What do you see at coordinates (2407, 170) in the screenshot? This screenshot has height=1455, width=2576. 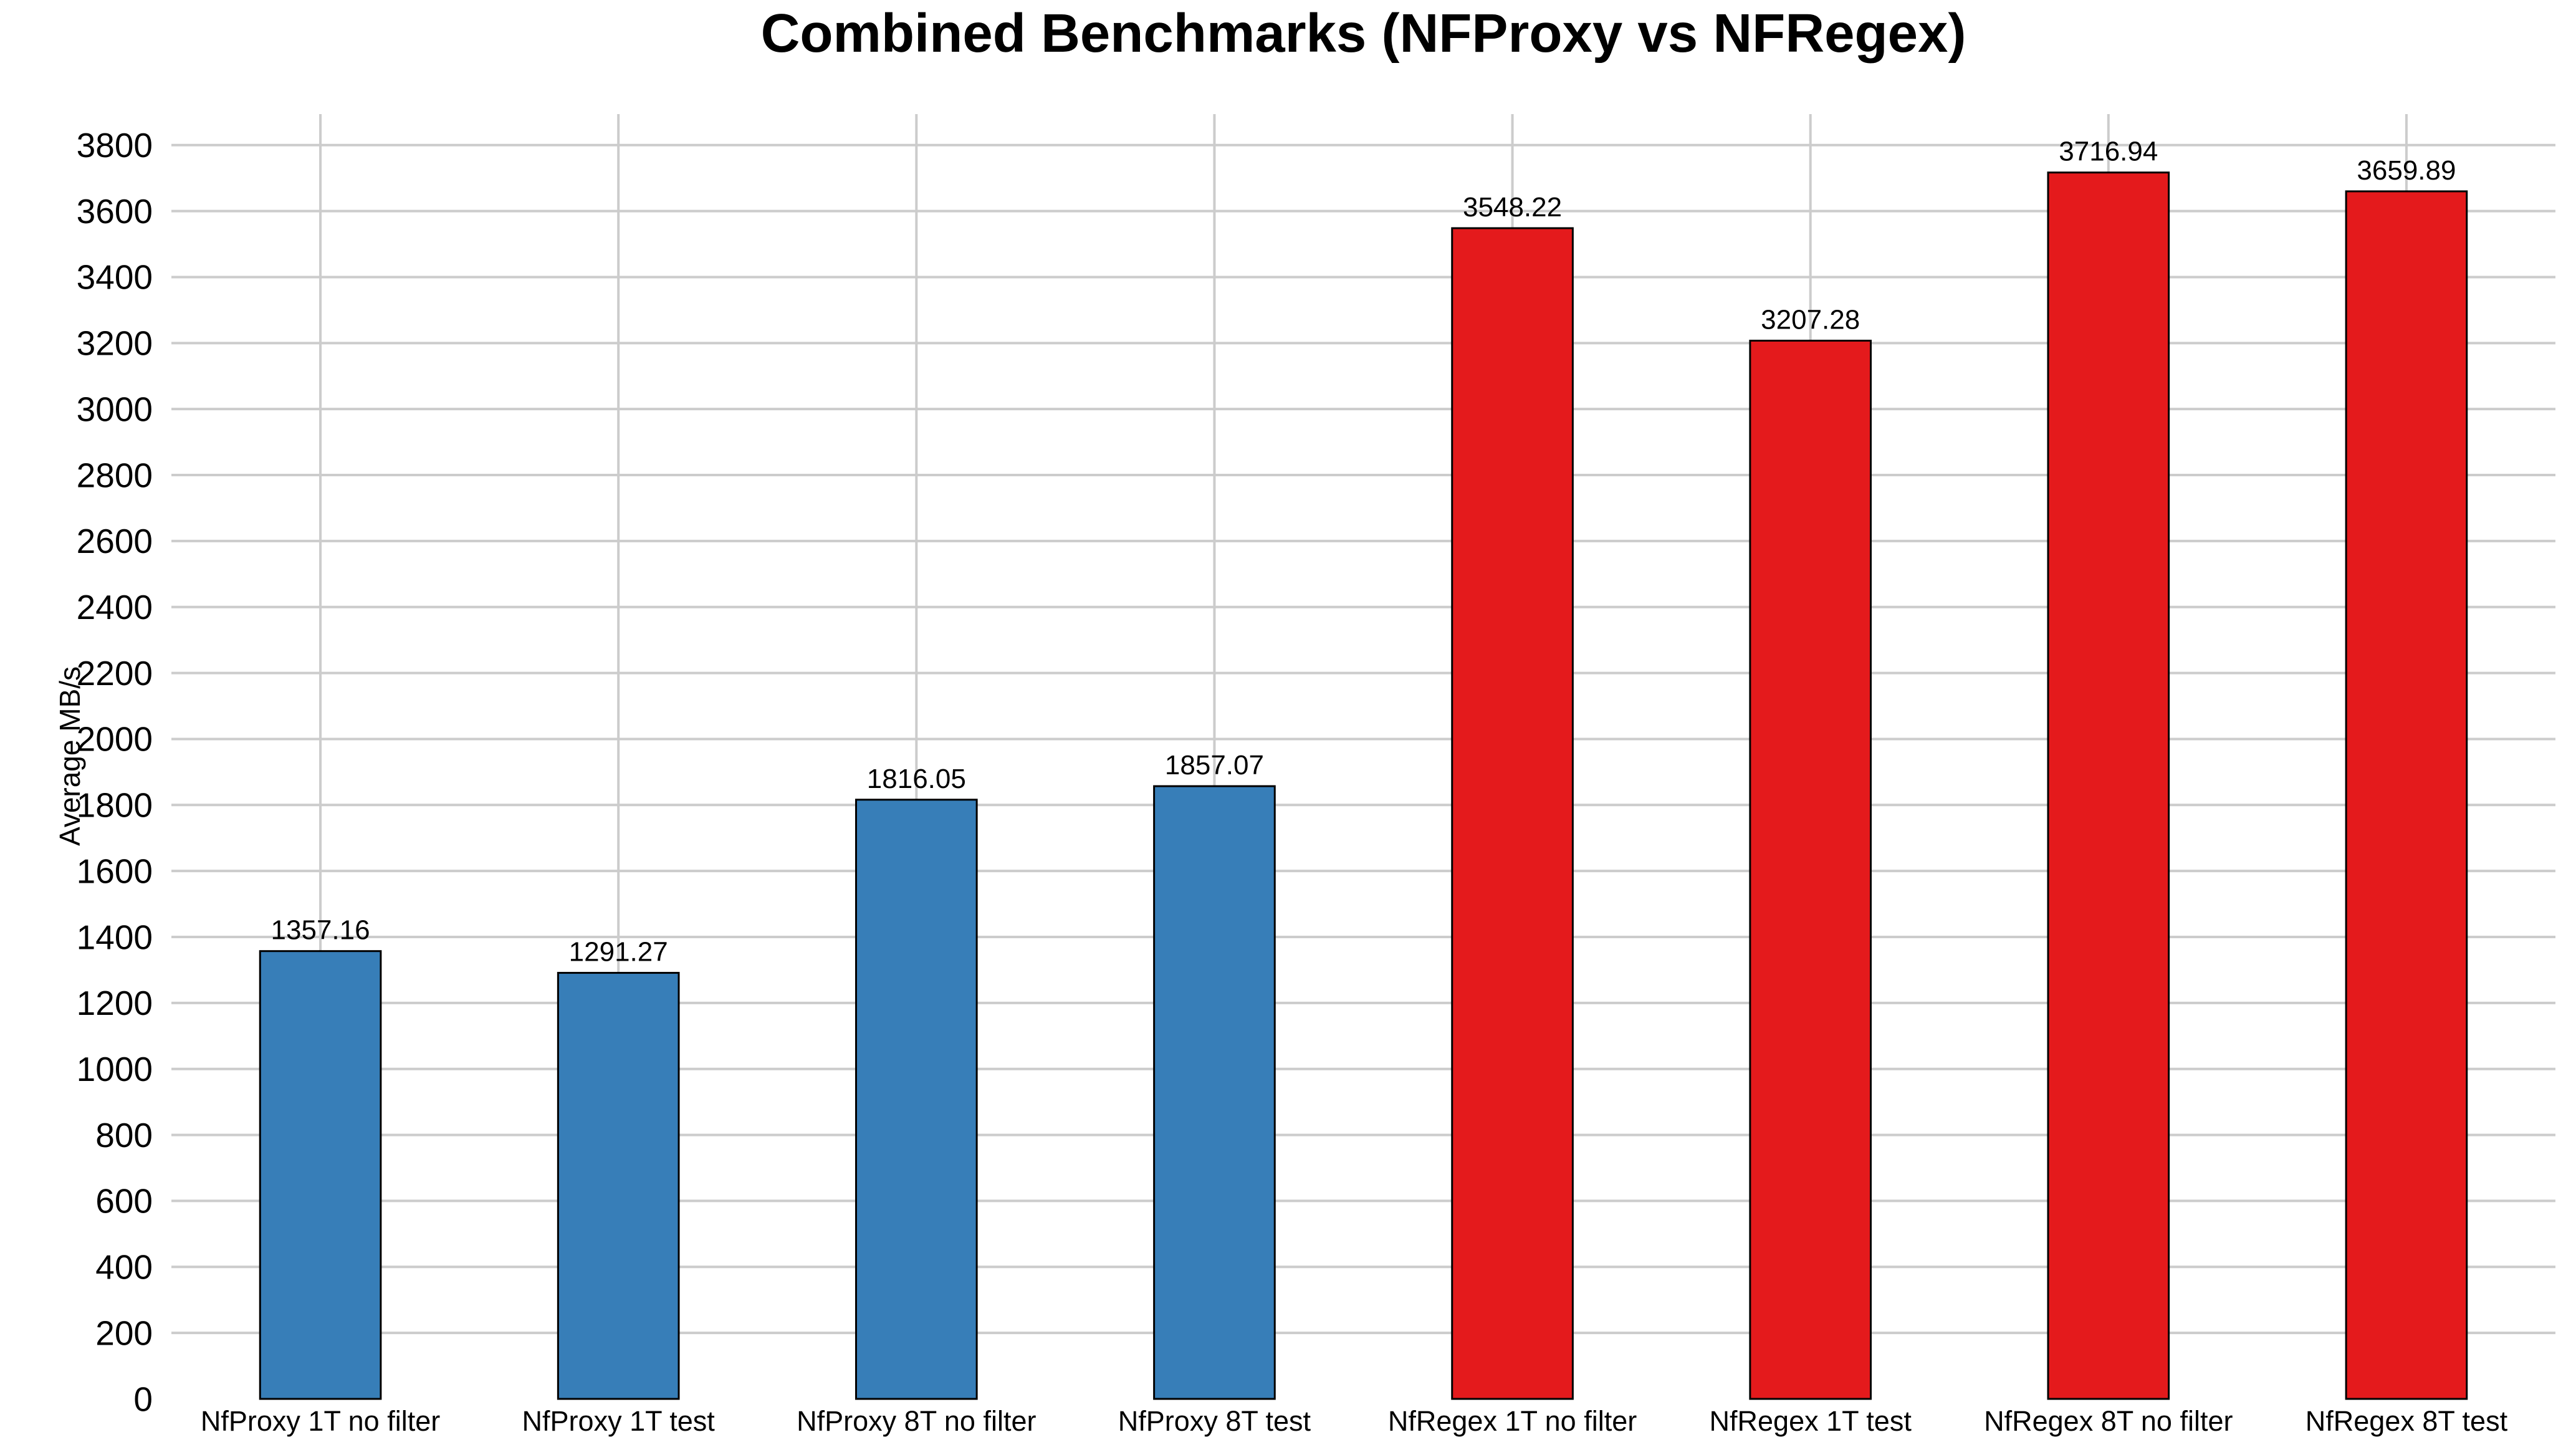 I see `bar-value-label: 3659.89` at bounding box center [2407, 170].